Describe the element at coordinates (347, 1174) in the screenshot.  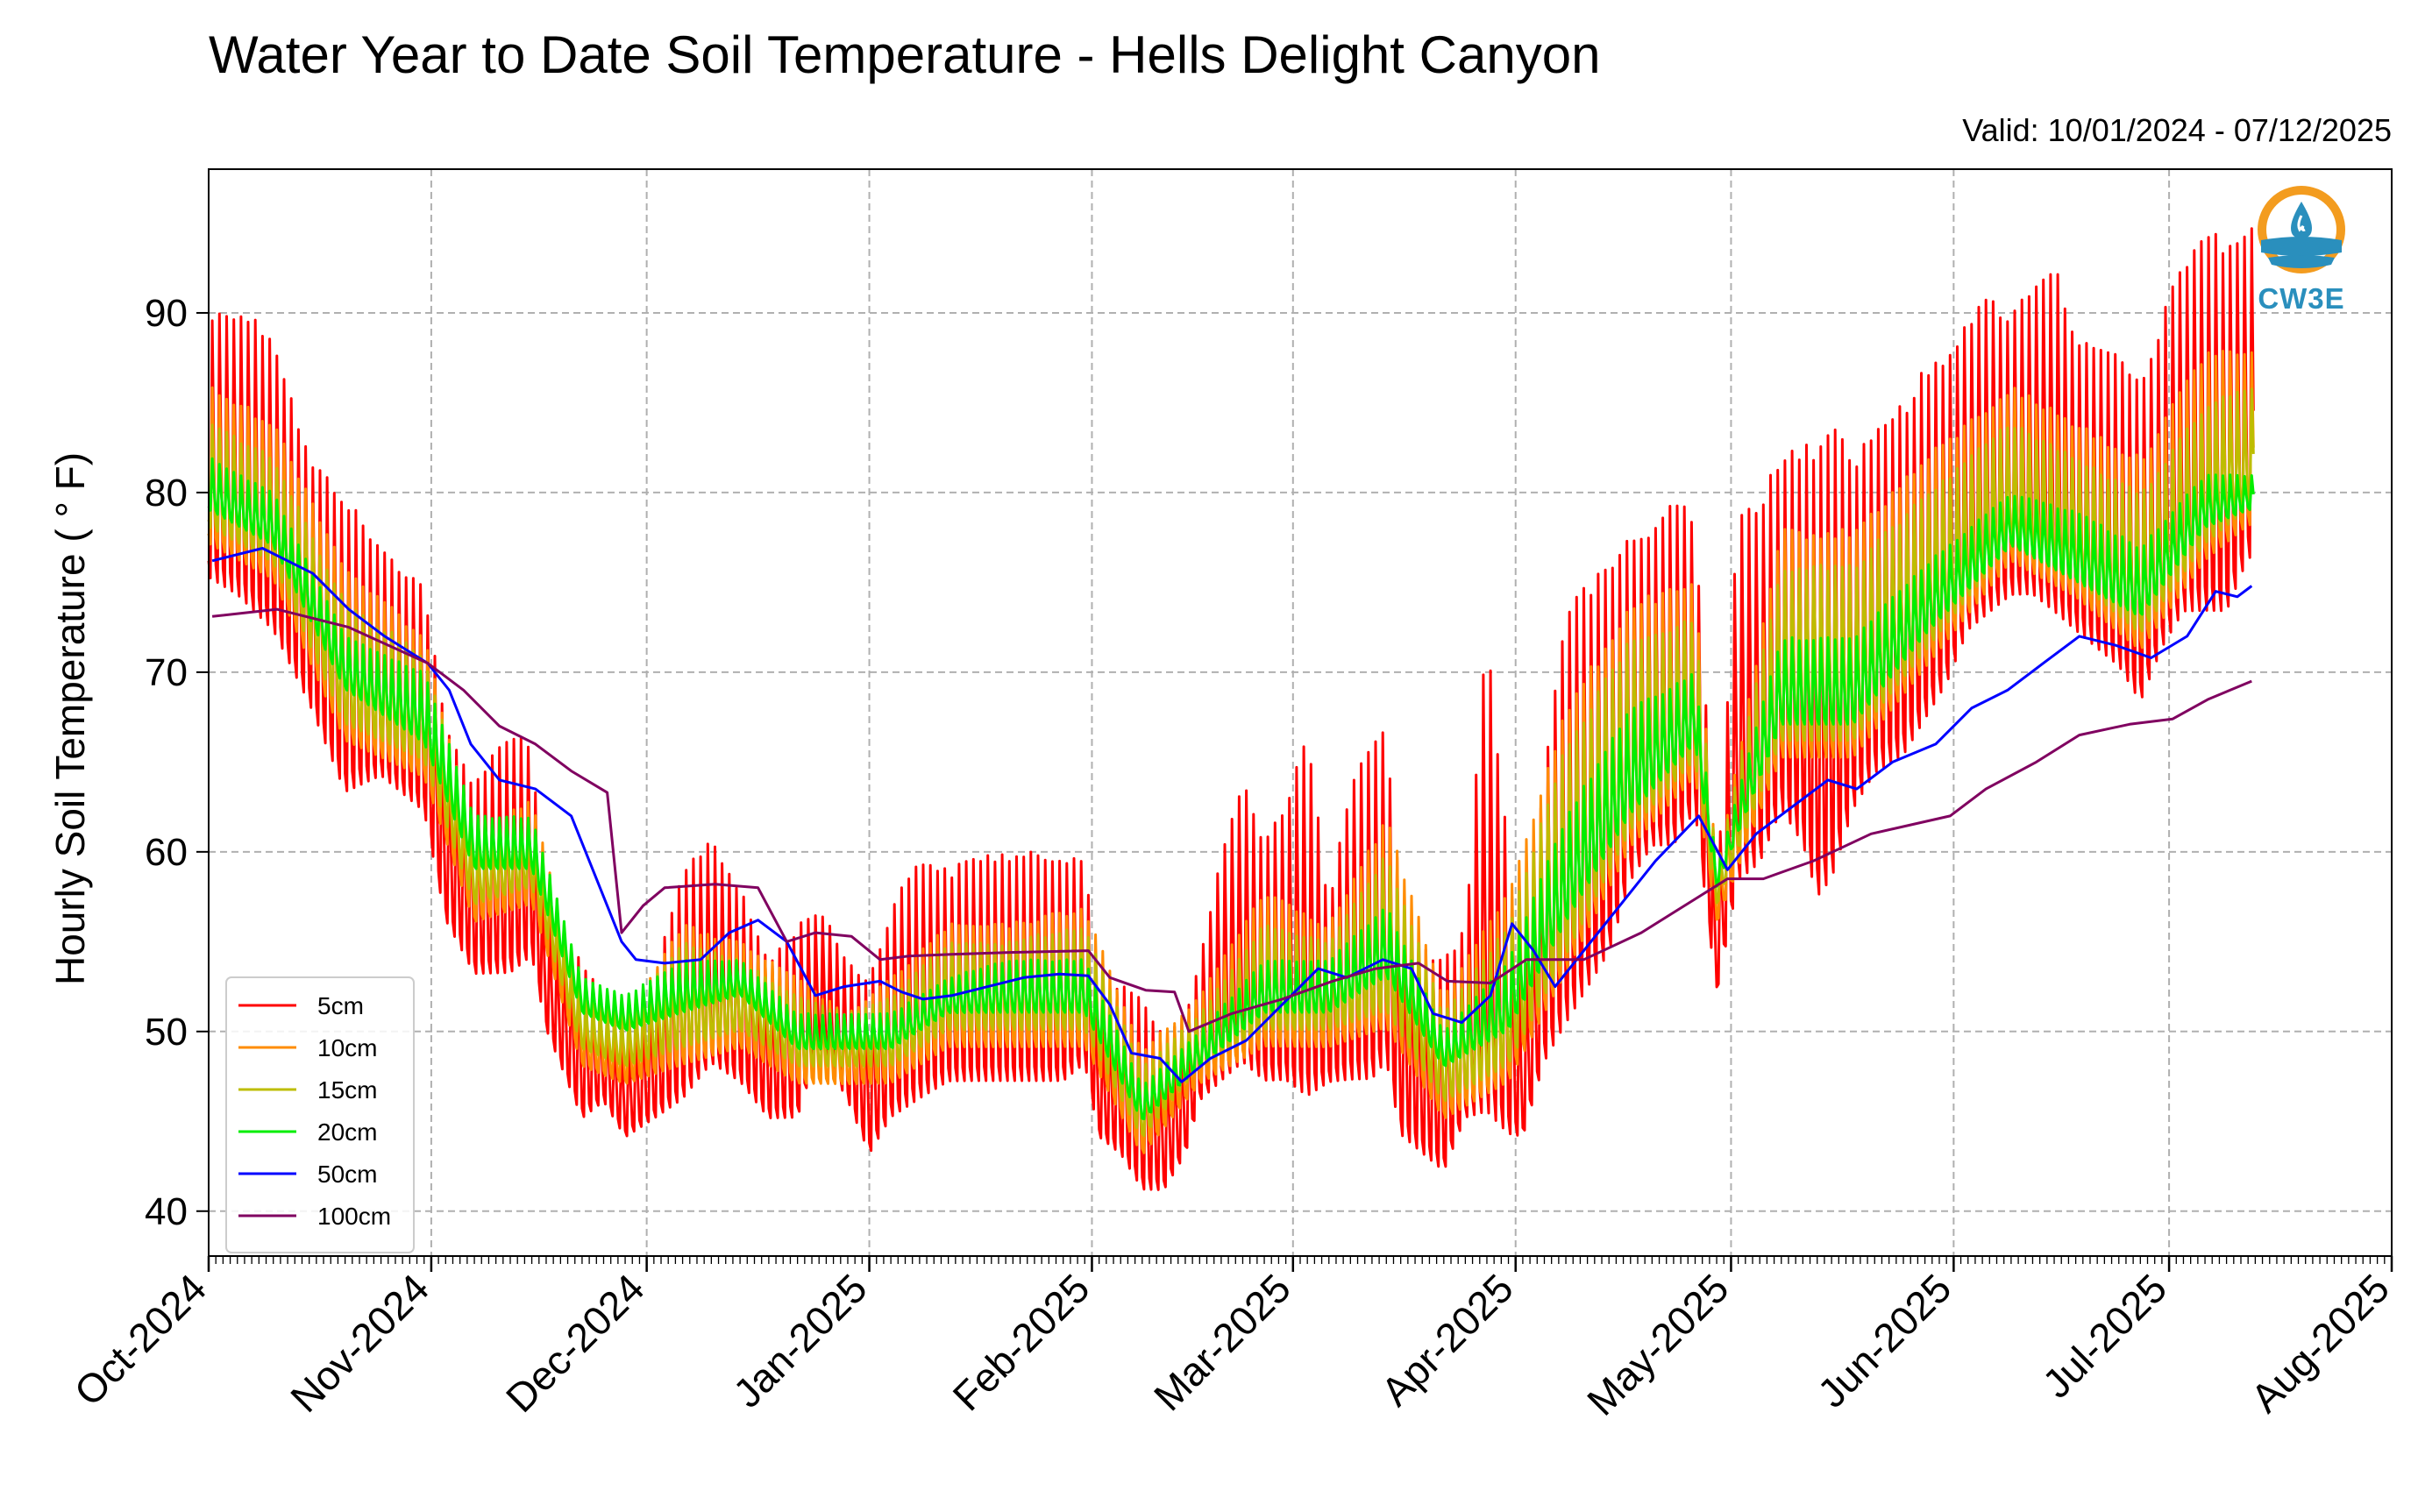
I see `legend-label-50cm: 50cm` at that location.